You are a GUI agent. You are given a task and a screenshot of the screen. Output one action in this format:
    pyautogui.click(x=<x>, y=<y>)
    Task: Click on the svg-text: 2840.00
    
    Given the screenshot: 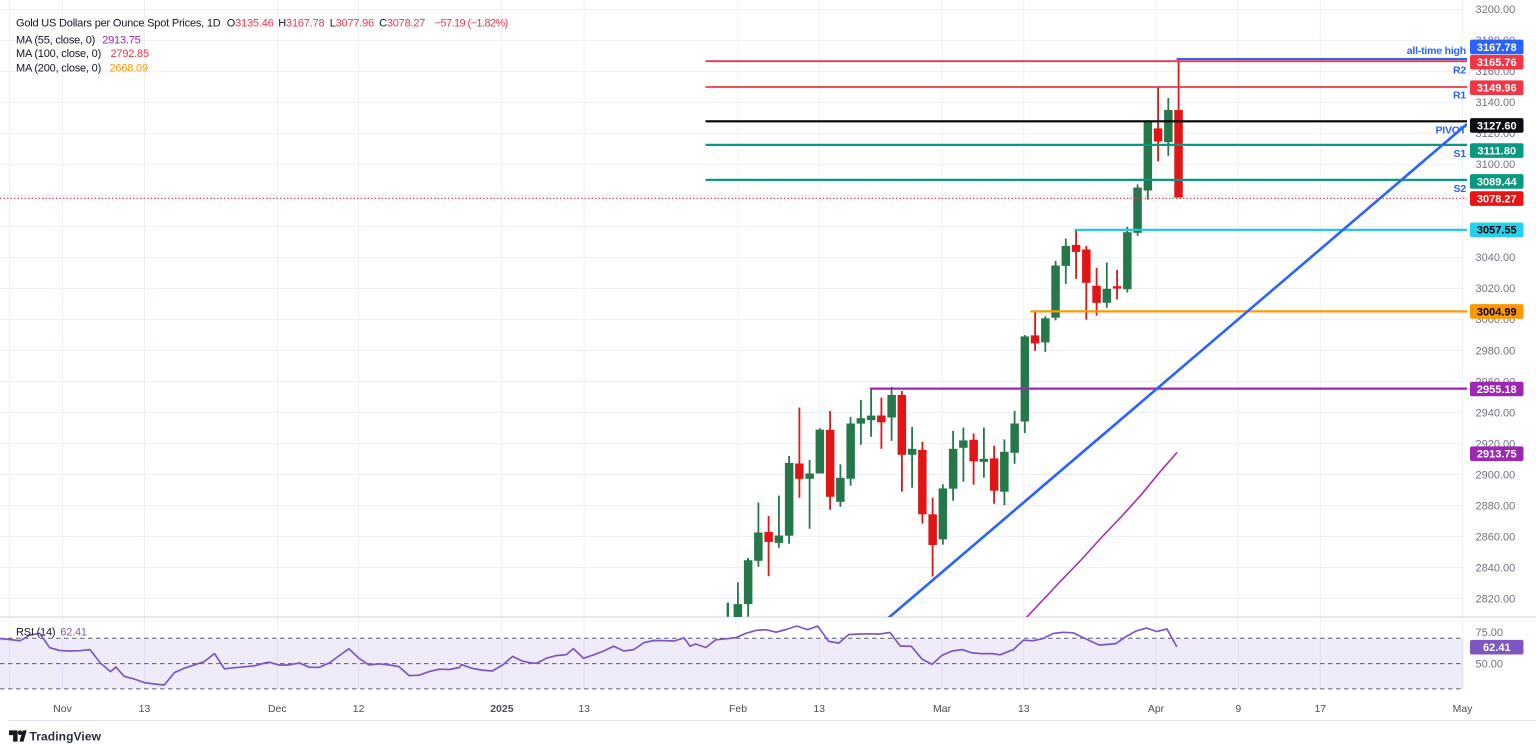 What is the action you would take?
    pyautogui.click(x=1496, y=568)
    